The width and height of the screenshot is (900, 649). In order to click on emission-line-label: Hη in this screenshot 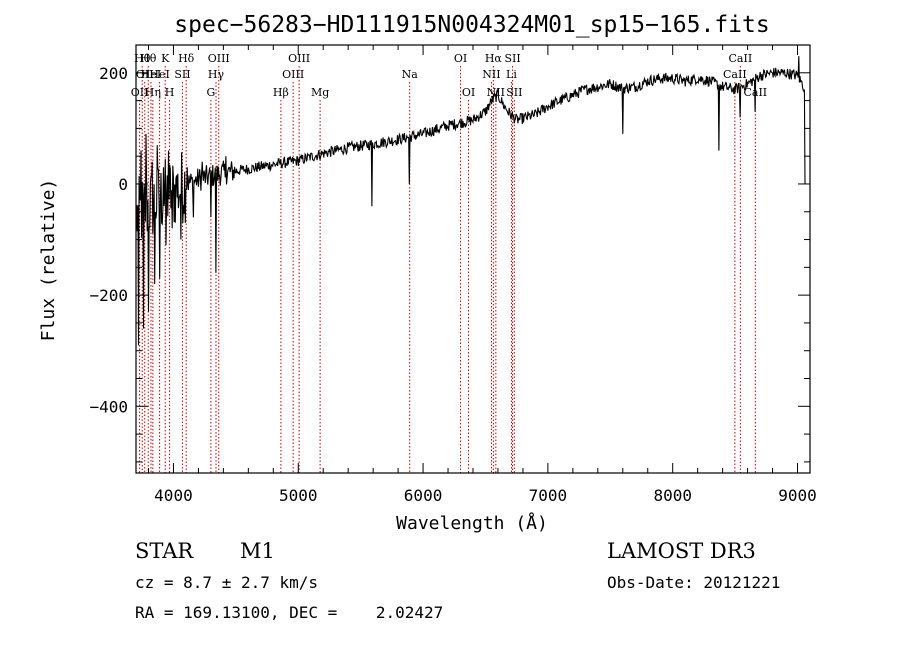, I will do `click(153, 92)`.